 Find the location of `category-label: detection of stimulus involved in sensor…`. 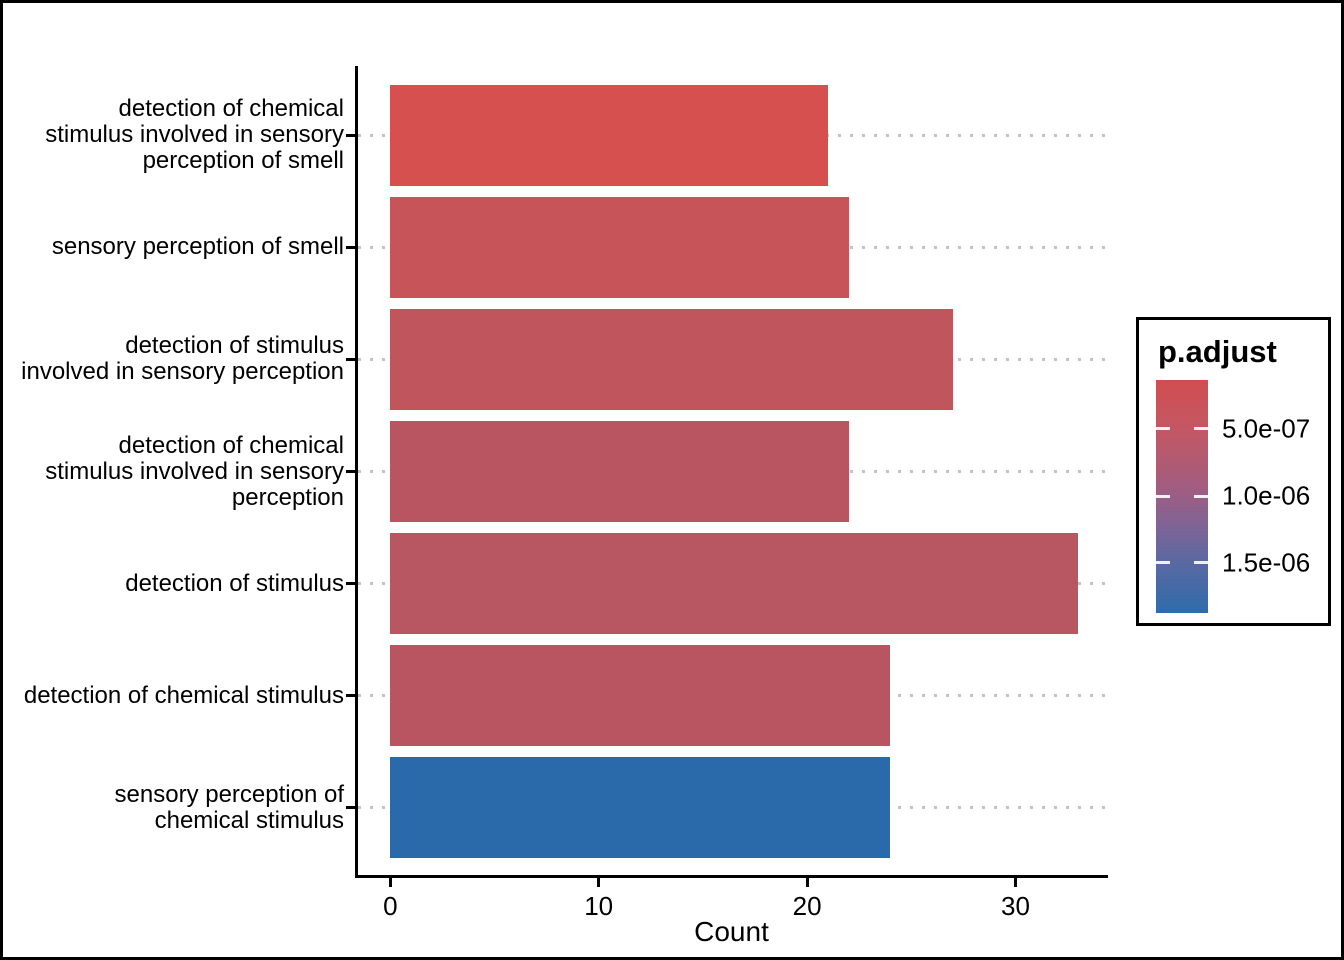

category-label: detection of stimulus involved in sensor… is located at coordinates (182, 359).